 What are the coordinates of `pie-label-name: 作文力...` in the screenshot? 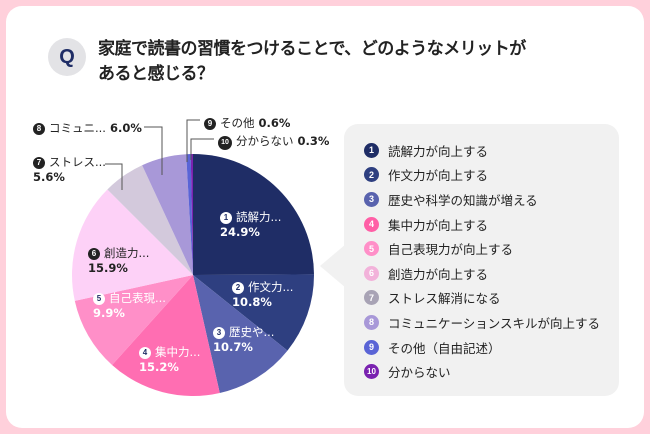 It's located at (271, 287).